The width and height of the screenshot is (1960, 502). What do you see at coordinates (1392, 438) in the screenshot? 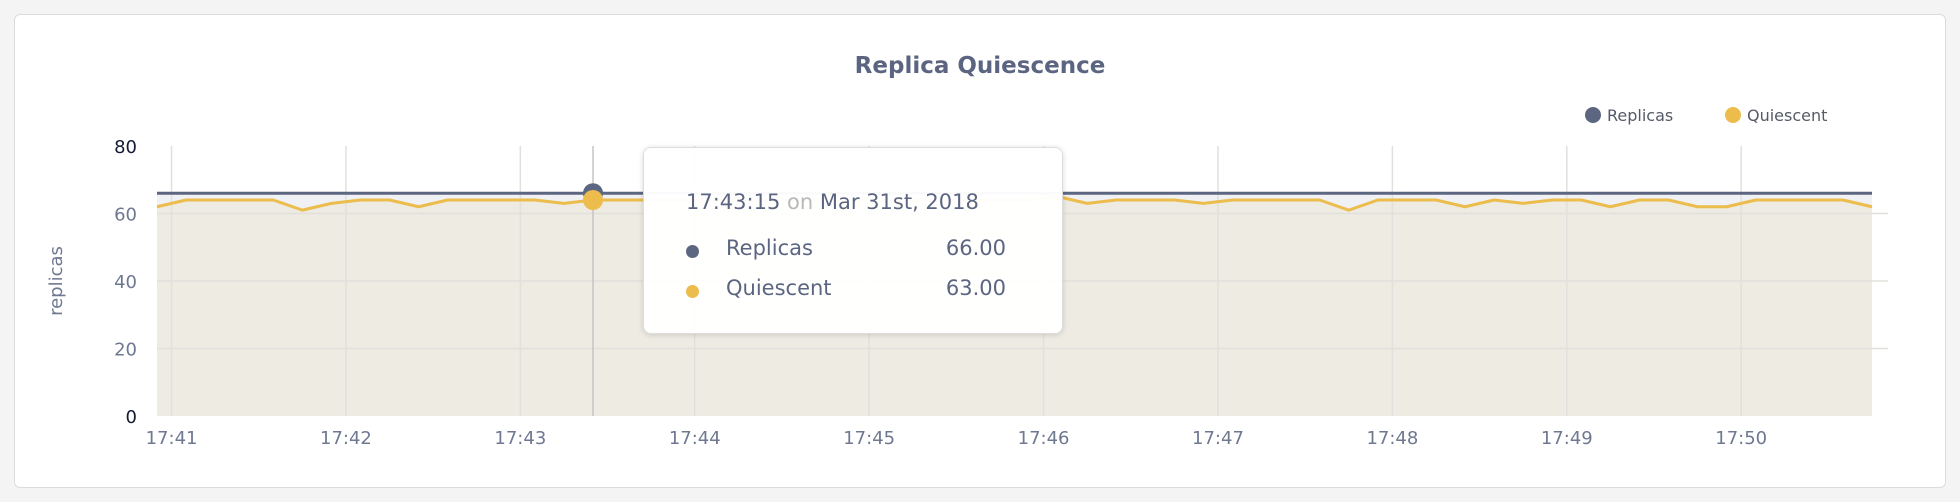
I see `x-tick-label: 17:48` at bounding box center [1392, 438].